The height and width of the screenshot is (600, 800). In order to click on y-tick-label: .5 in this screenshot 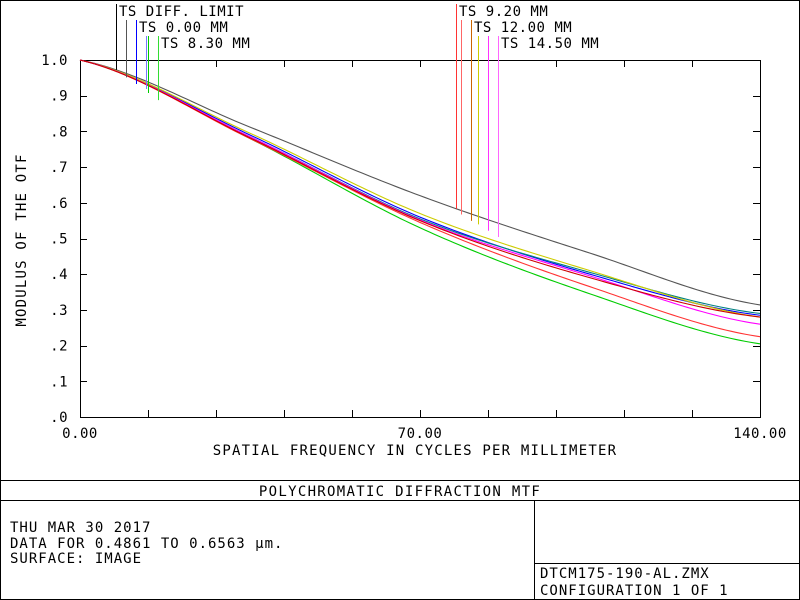, I will do `click(59, 240)`.